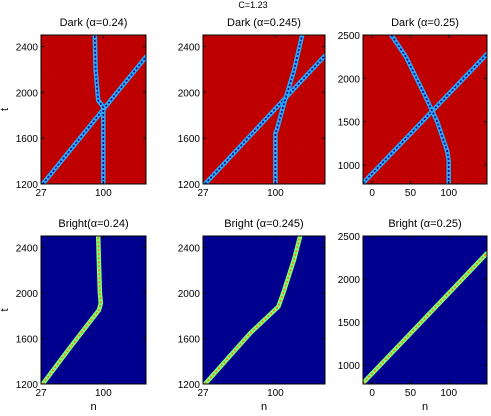  Describe the element at coordinates (425, 407) in the screenshot. I see `panel-6-xlabel: n` at that location.